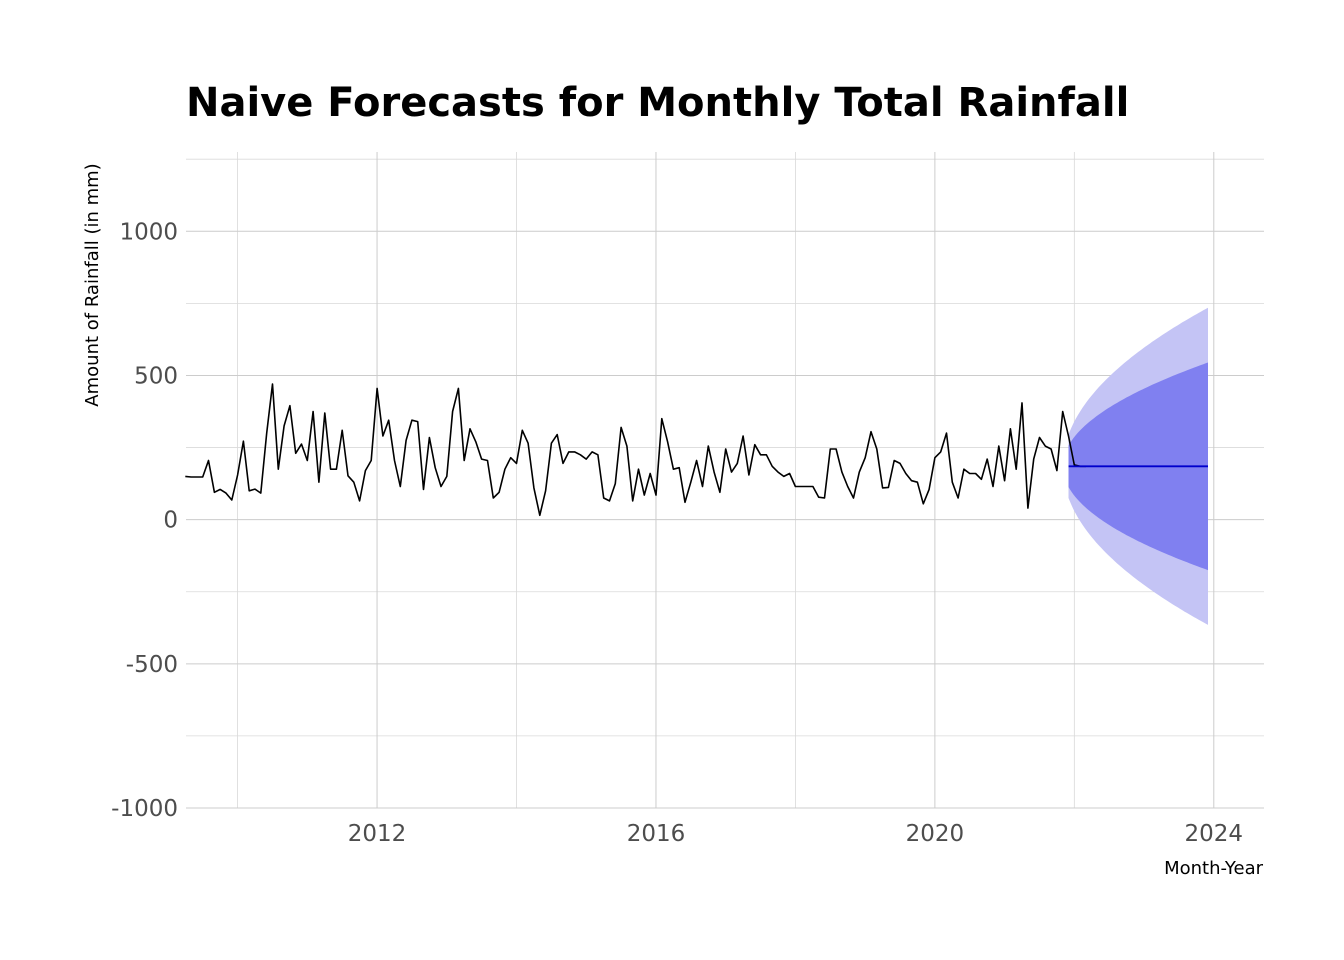 This screenshot has height=960, width=1344. What do you see at coordinates (656, 834) in the screenshot?
I see `x-tick-label: 2016` at bounding box center [656, 834].